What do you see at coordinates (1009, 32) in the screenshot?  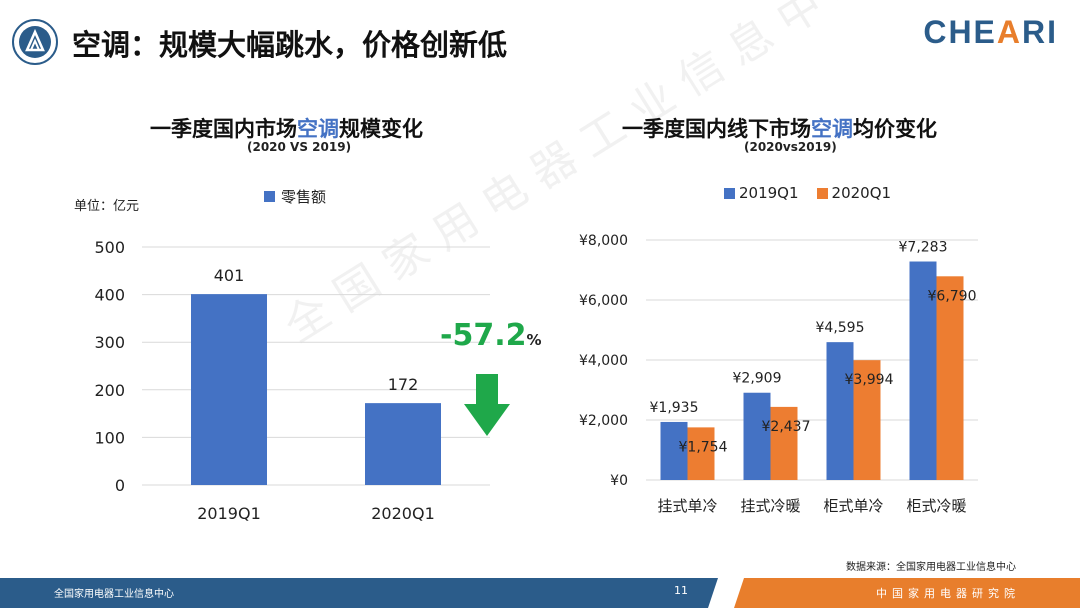 I see `brand-logo-accent: A` at bounding box center [1009, 32].